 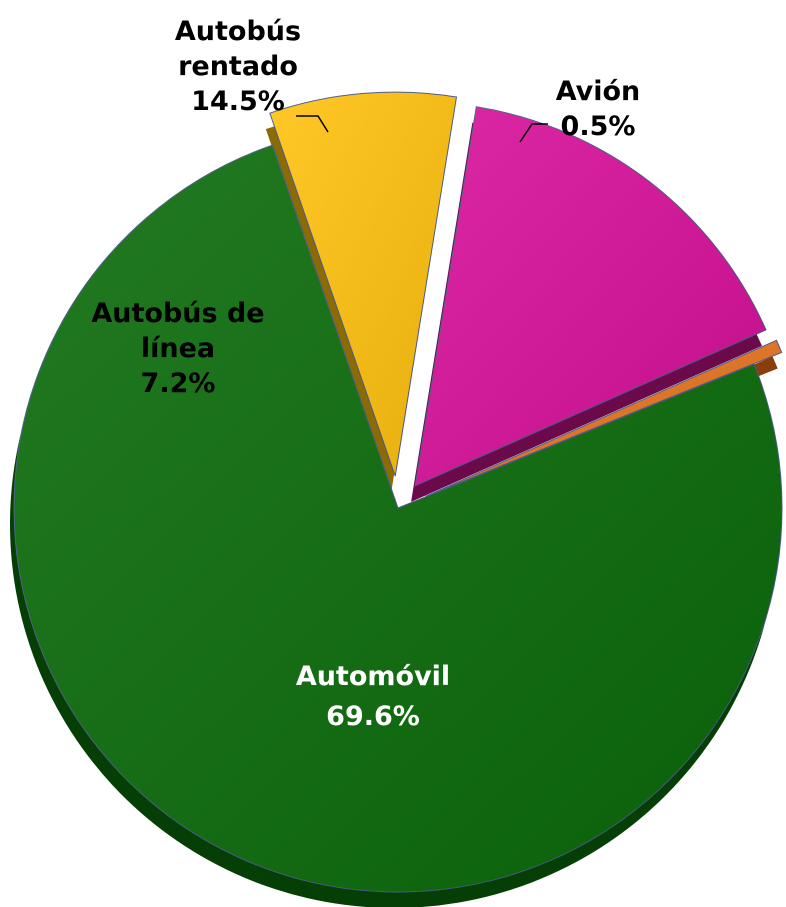 What do you see at coordinates (373, 716) in the screenshot?
I see `slice-percent-text: 69.6%` at bounding box center [373, 716].